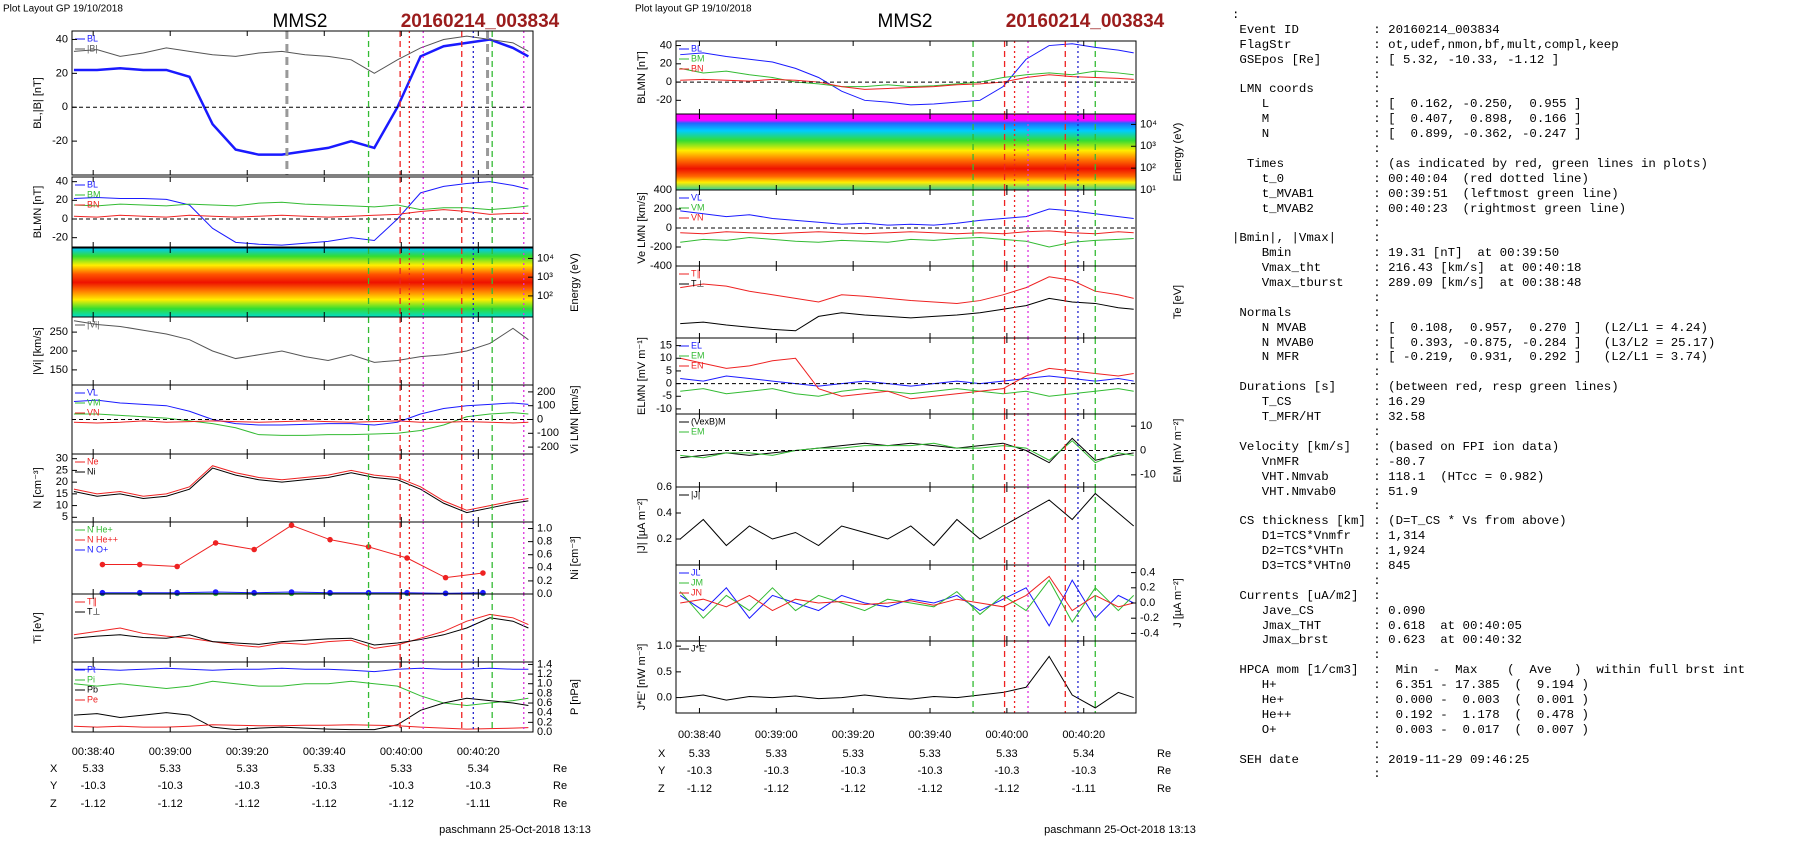  I want to click on y-tick-label: 0.2, so click(1147, 588).